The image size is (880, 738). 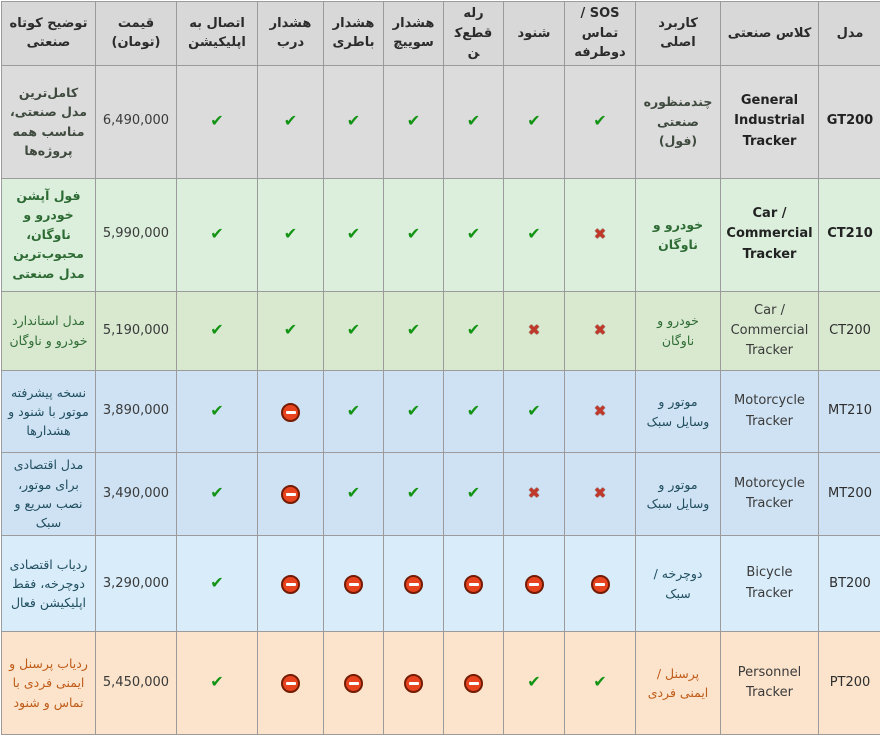 What do you see at coordinates (290, 494) in the screenshot?
I see `cell-door_alarm-MT200` at bounding box center [290, 494].